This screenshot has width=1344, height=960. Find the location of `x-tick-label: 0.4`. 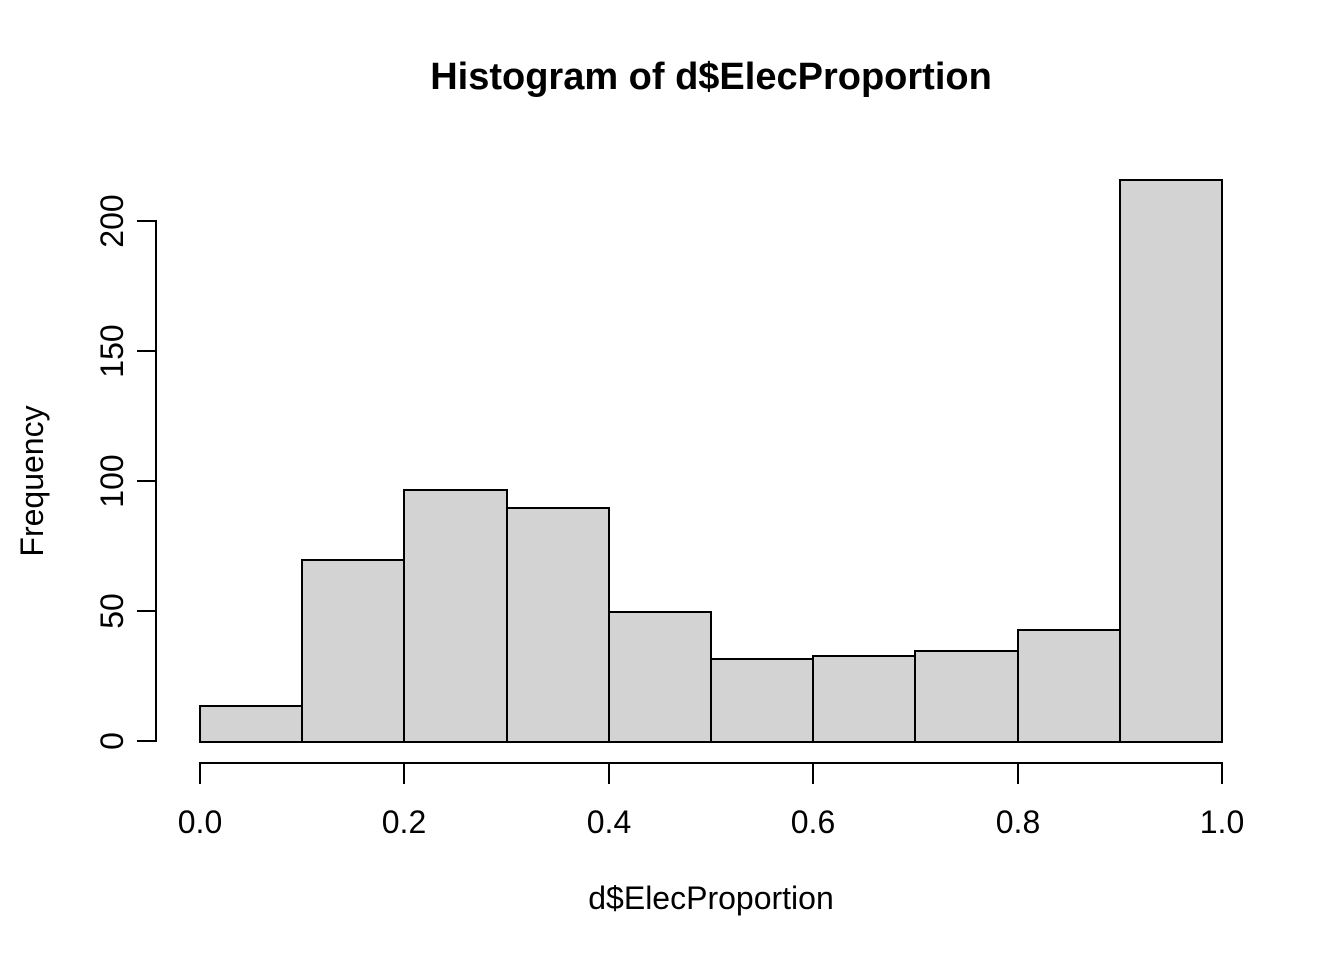

x-tick-label: 0.4 is located at coordinates (609, 822).